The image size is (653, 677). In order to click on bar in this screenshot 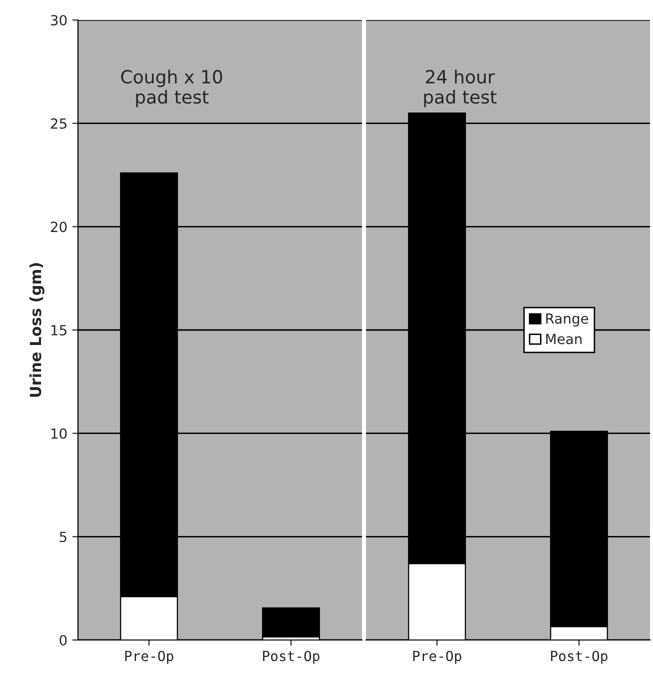, I will do `click(291, 622)`.